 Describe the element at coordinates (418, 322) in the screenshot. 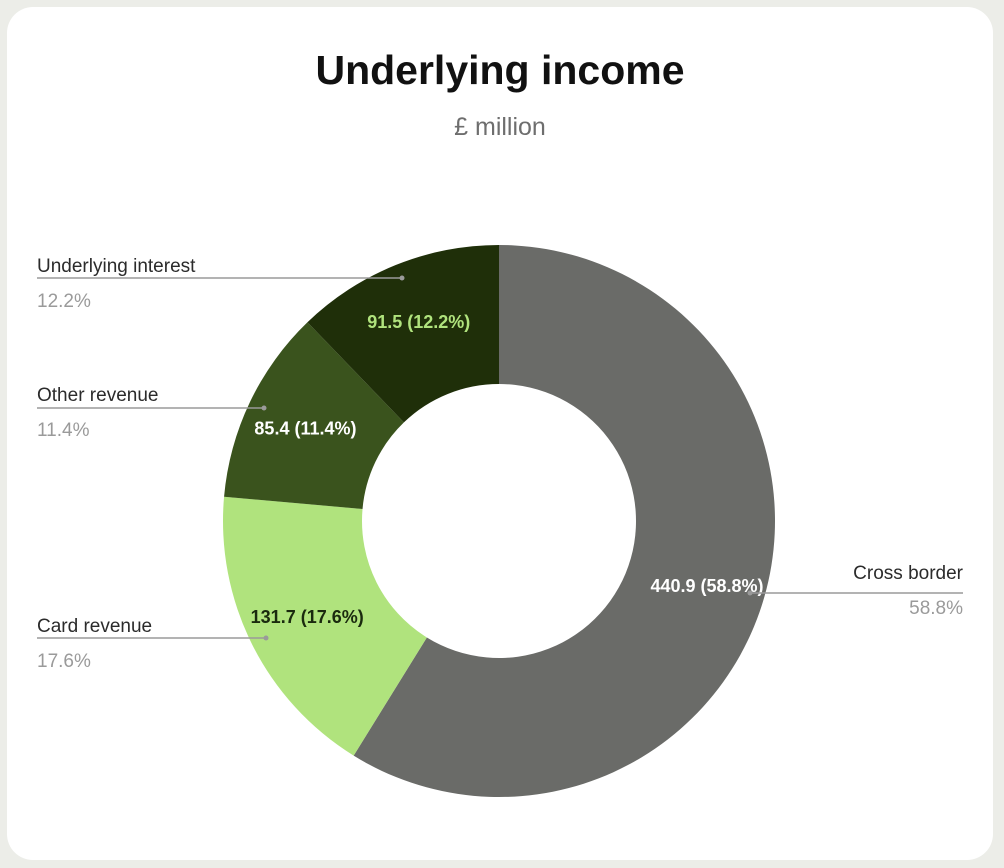

I see `data-label-underlying-interest: 91.5 (12.2%)` at that location.